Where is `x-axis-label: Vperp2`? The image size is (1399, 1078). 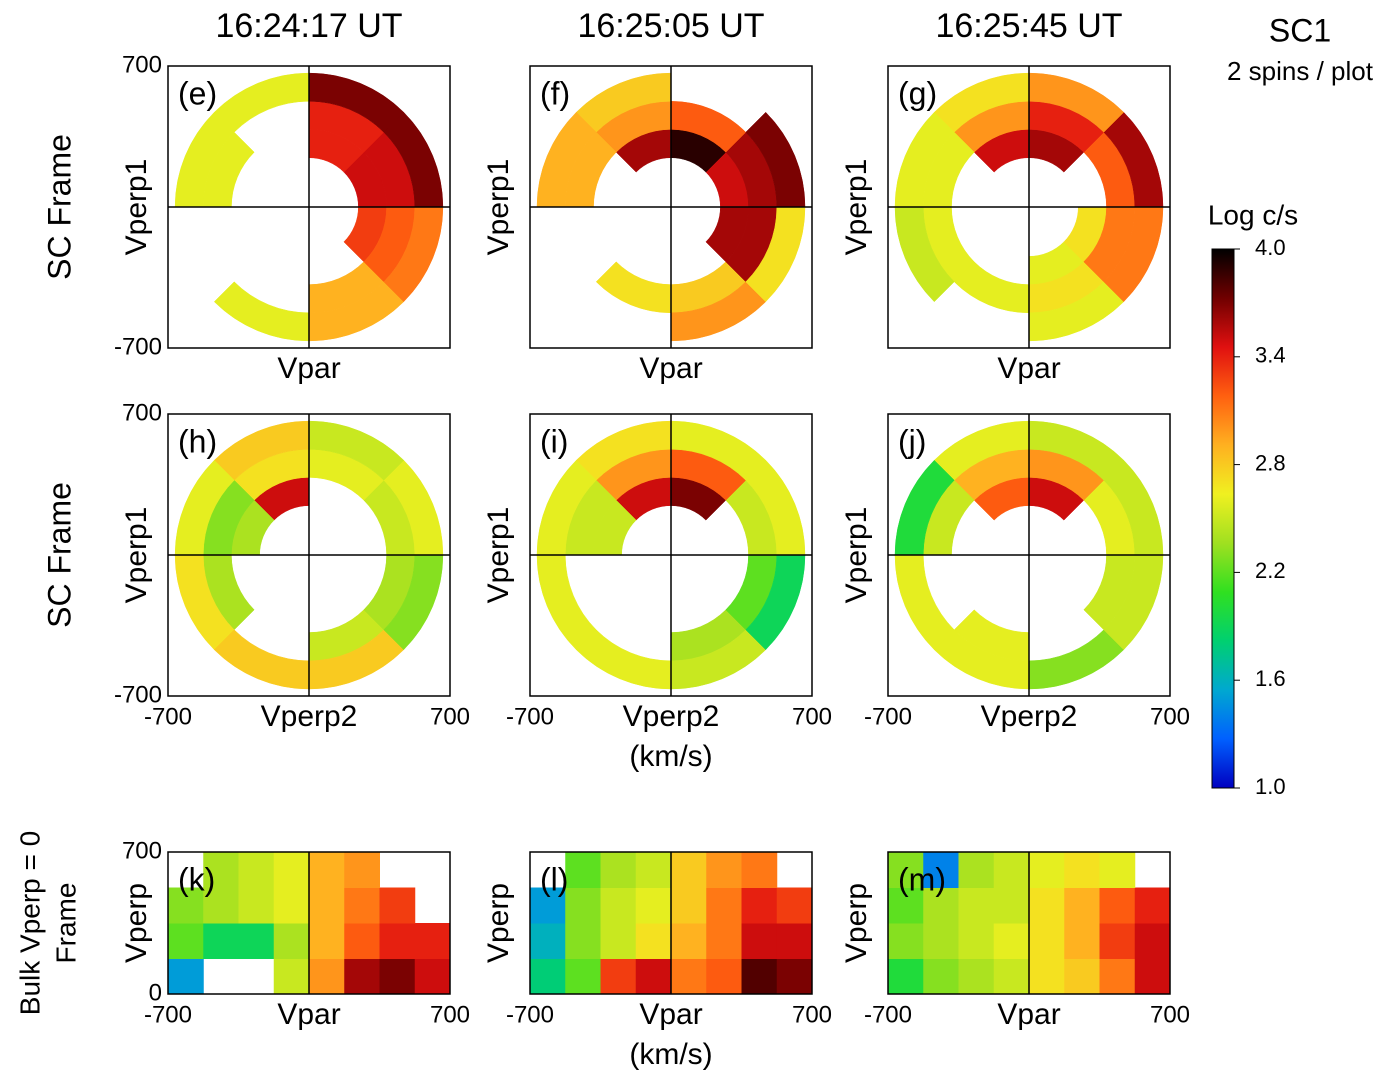
x-axis-label: Vperp2 is located at coordinates (1029, 716).